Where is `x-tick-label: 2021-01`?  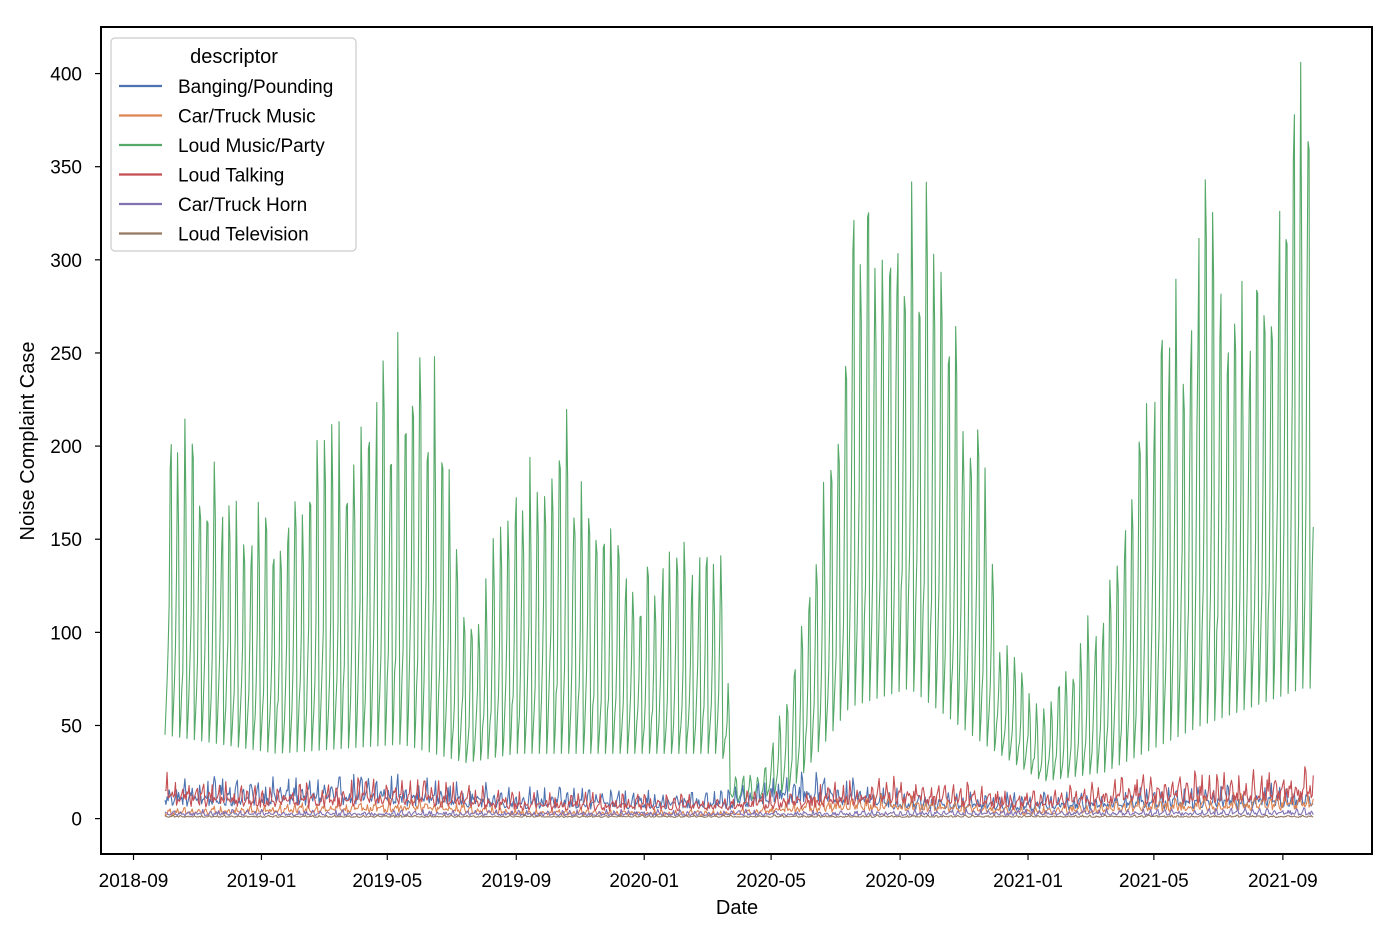 x-tick-label: 2021-01 is located at coordinates (1028, 881).